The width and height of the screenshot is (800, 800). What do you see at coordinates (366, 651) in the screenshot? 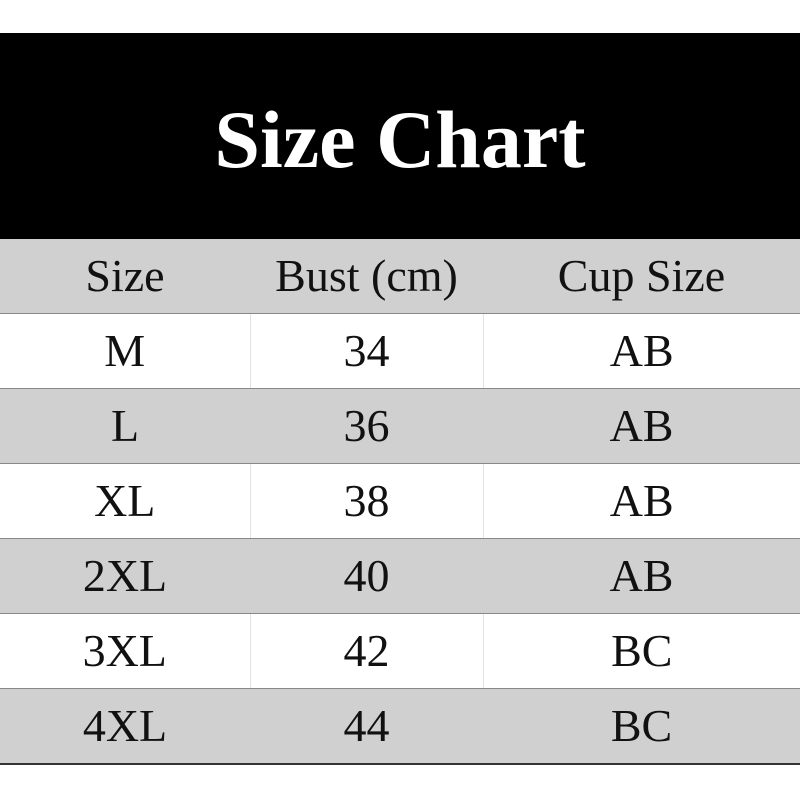
I see `cell-bust: 42` at bounding box center [366, 651].